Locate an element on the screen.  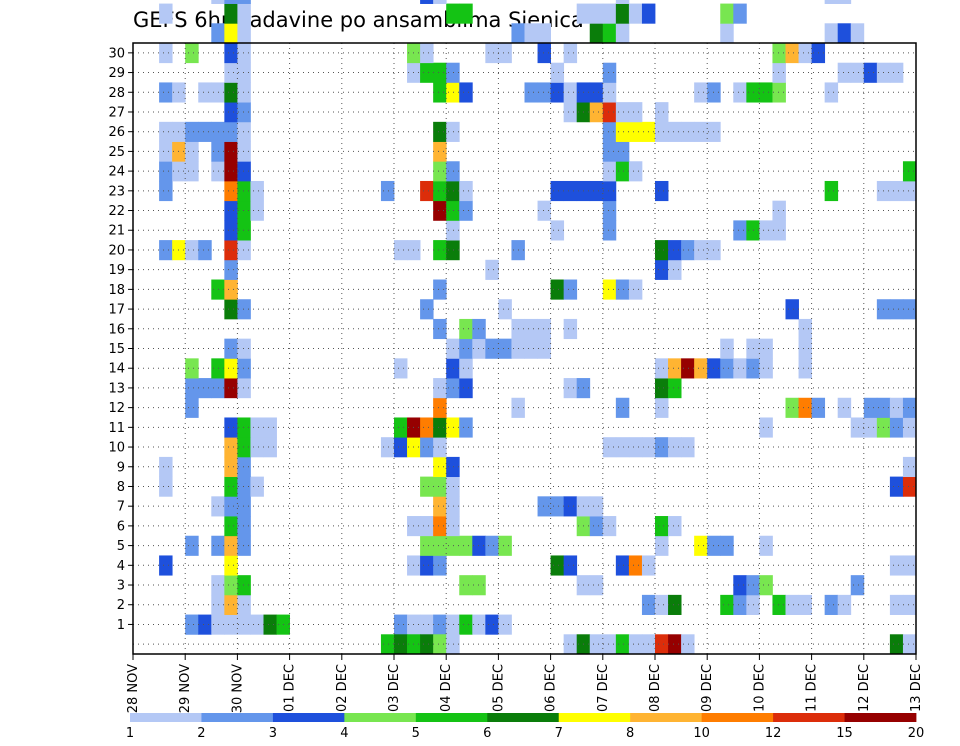
y-tick-label: 22 is located at coordinates (116, 211).